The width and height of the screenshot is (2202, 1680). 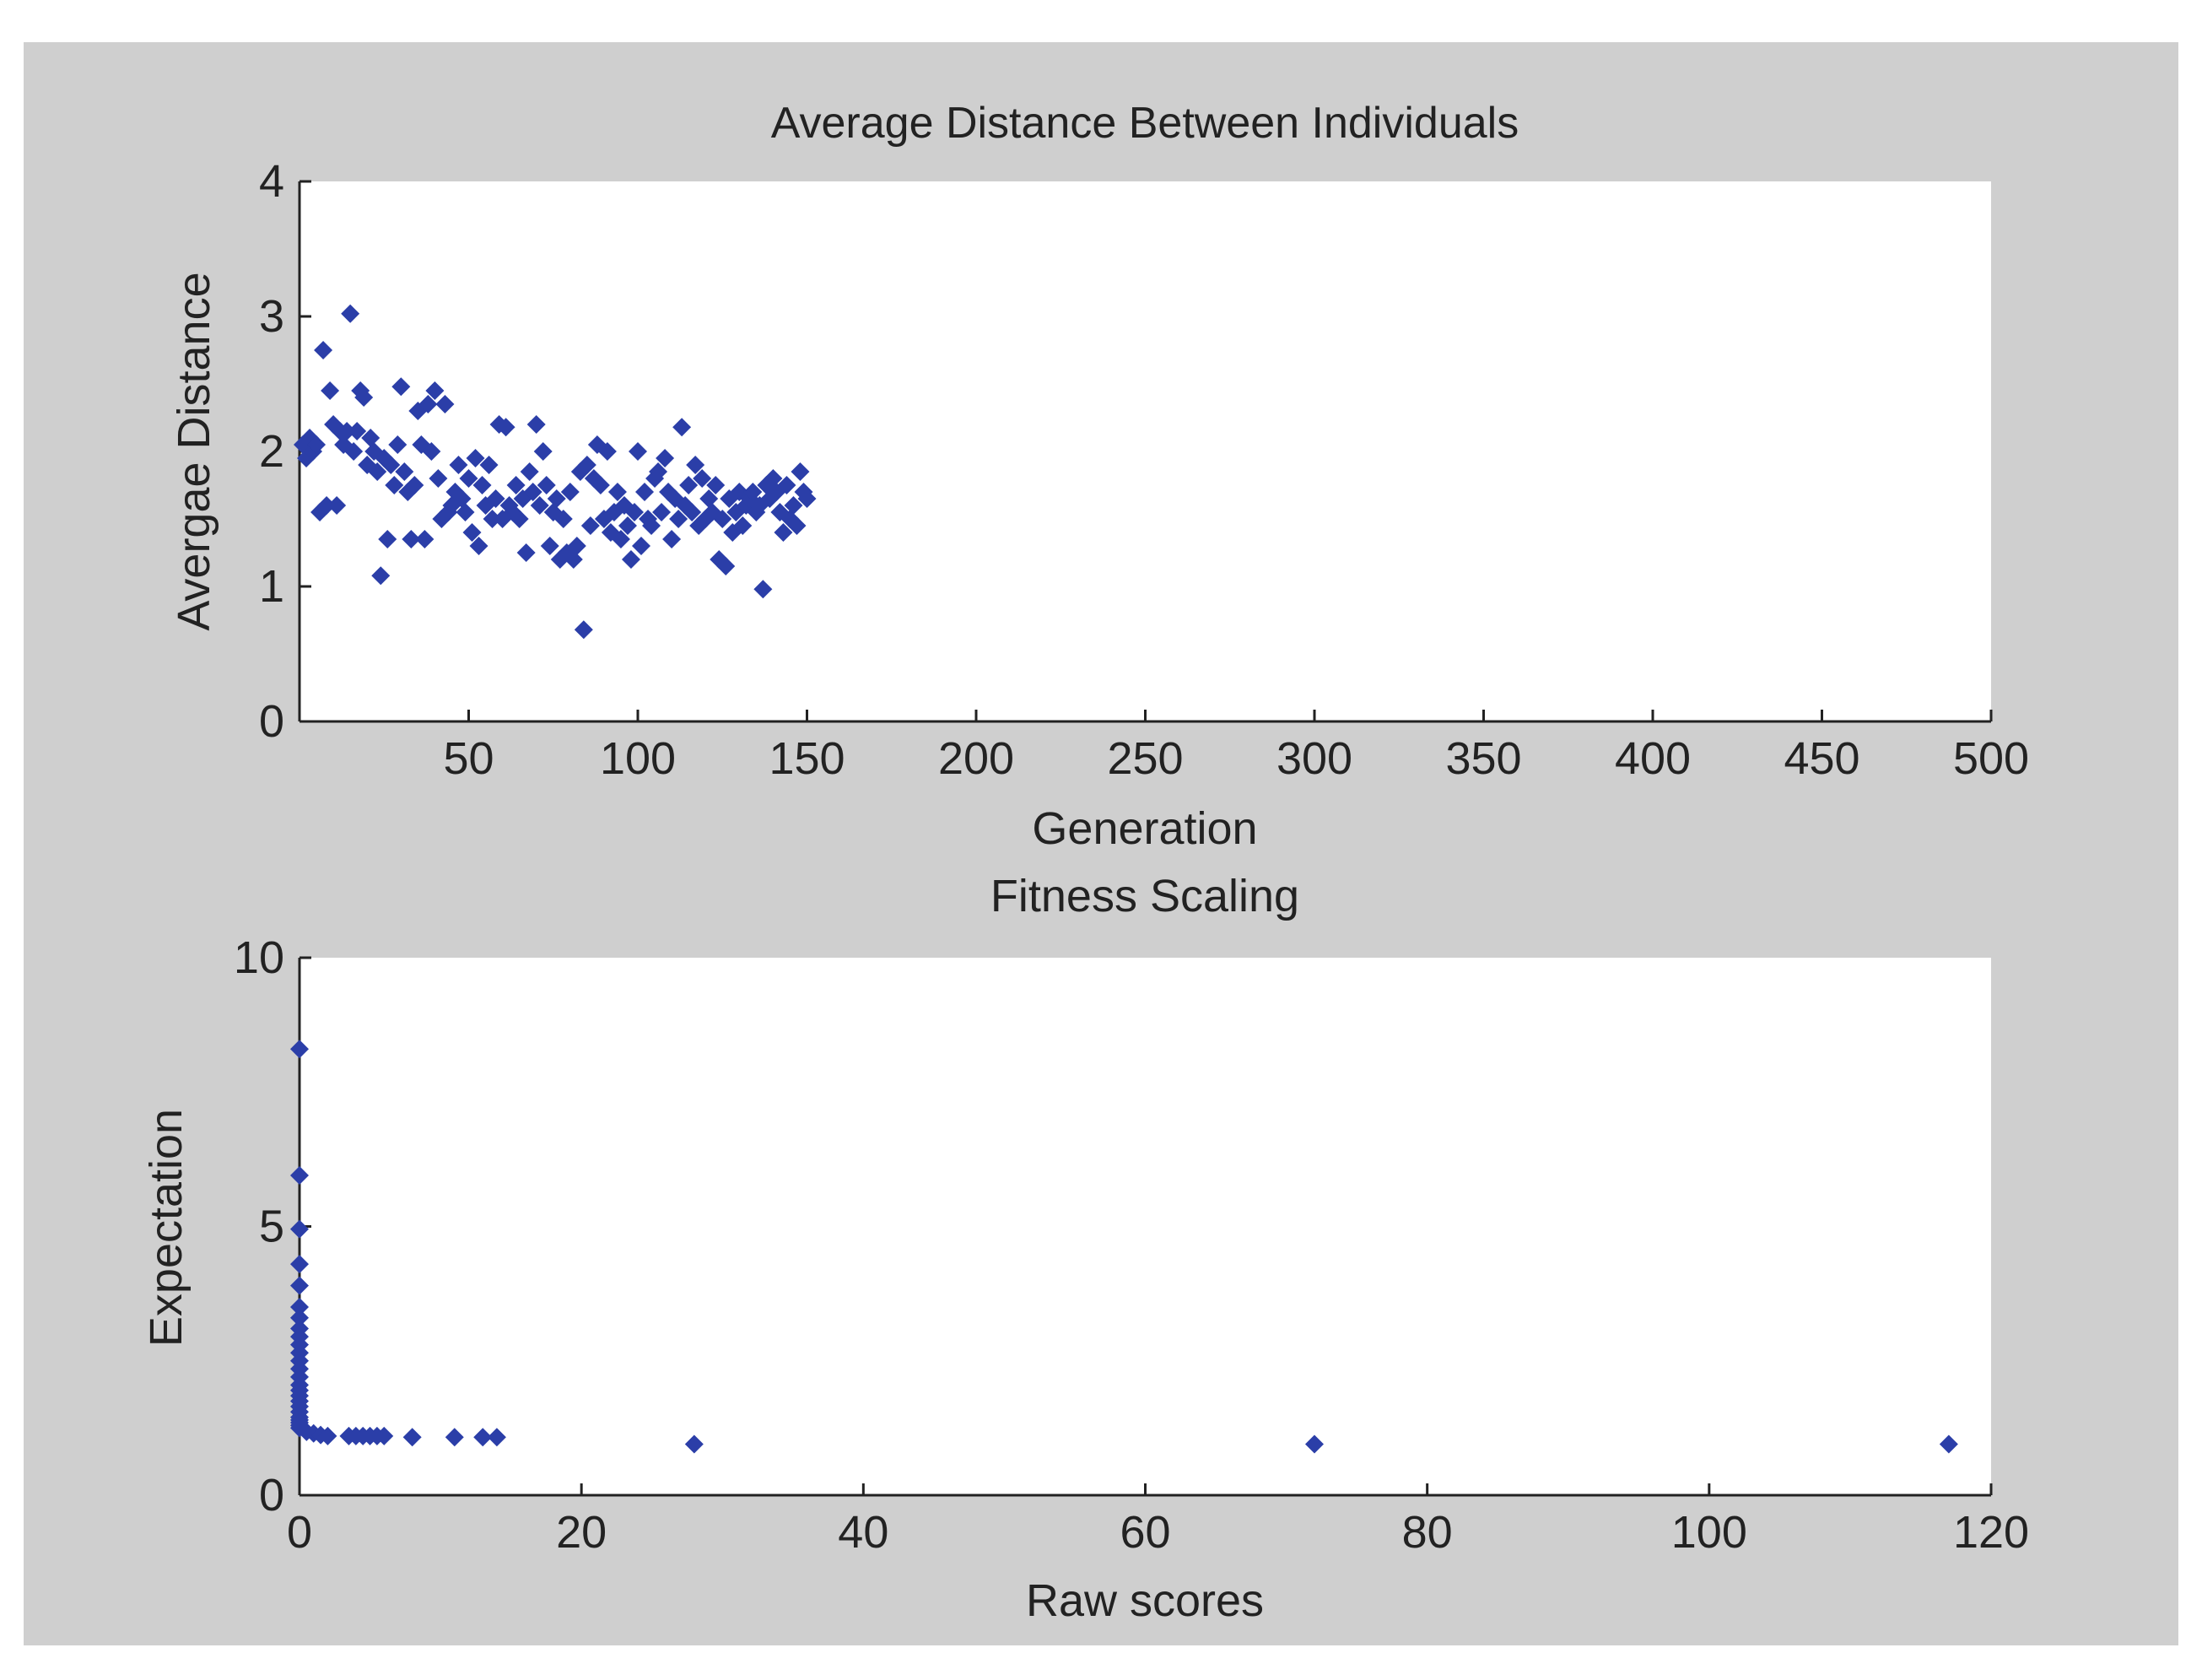 What do you see at coordinates (271, 1227) in the screenshot?
I see `y-tick-label: 5` at bounding box center [271, 1227].